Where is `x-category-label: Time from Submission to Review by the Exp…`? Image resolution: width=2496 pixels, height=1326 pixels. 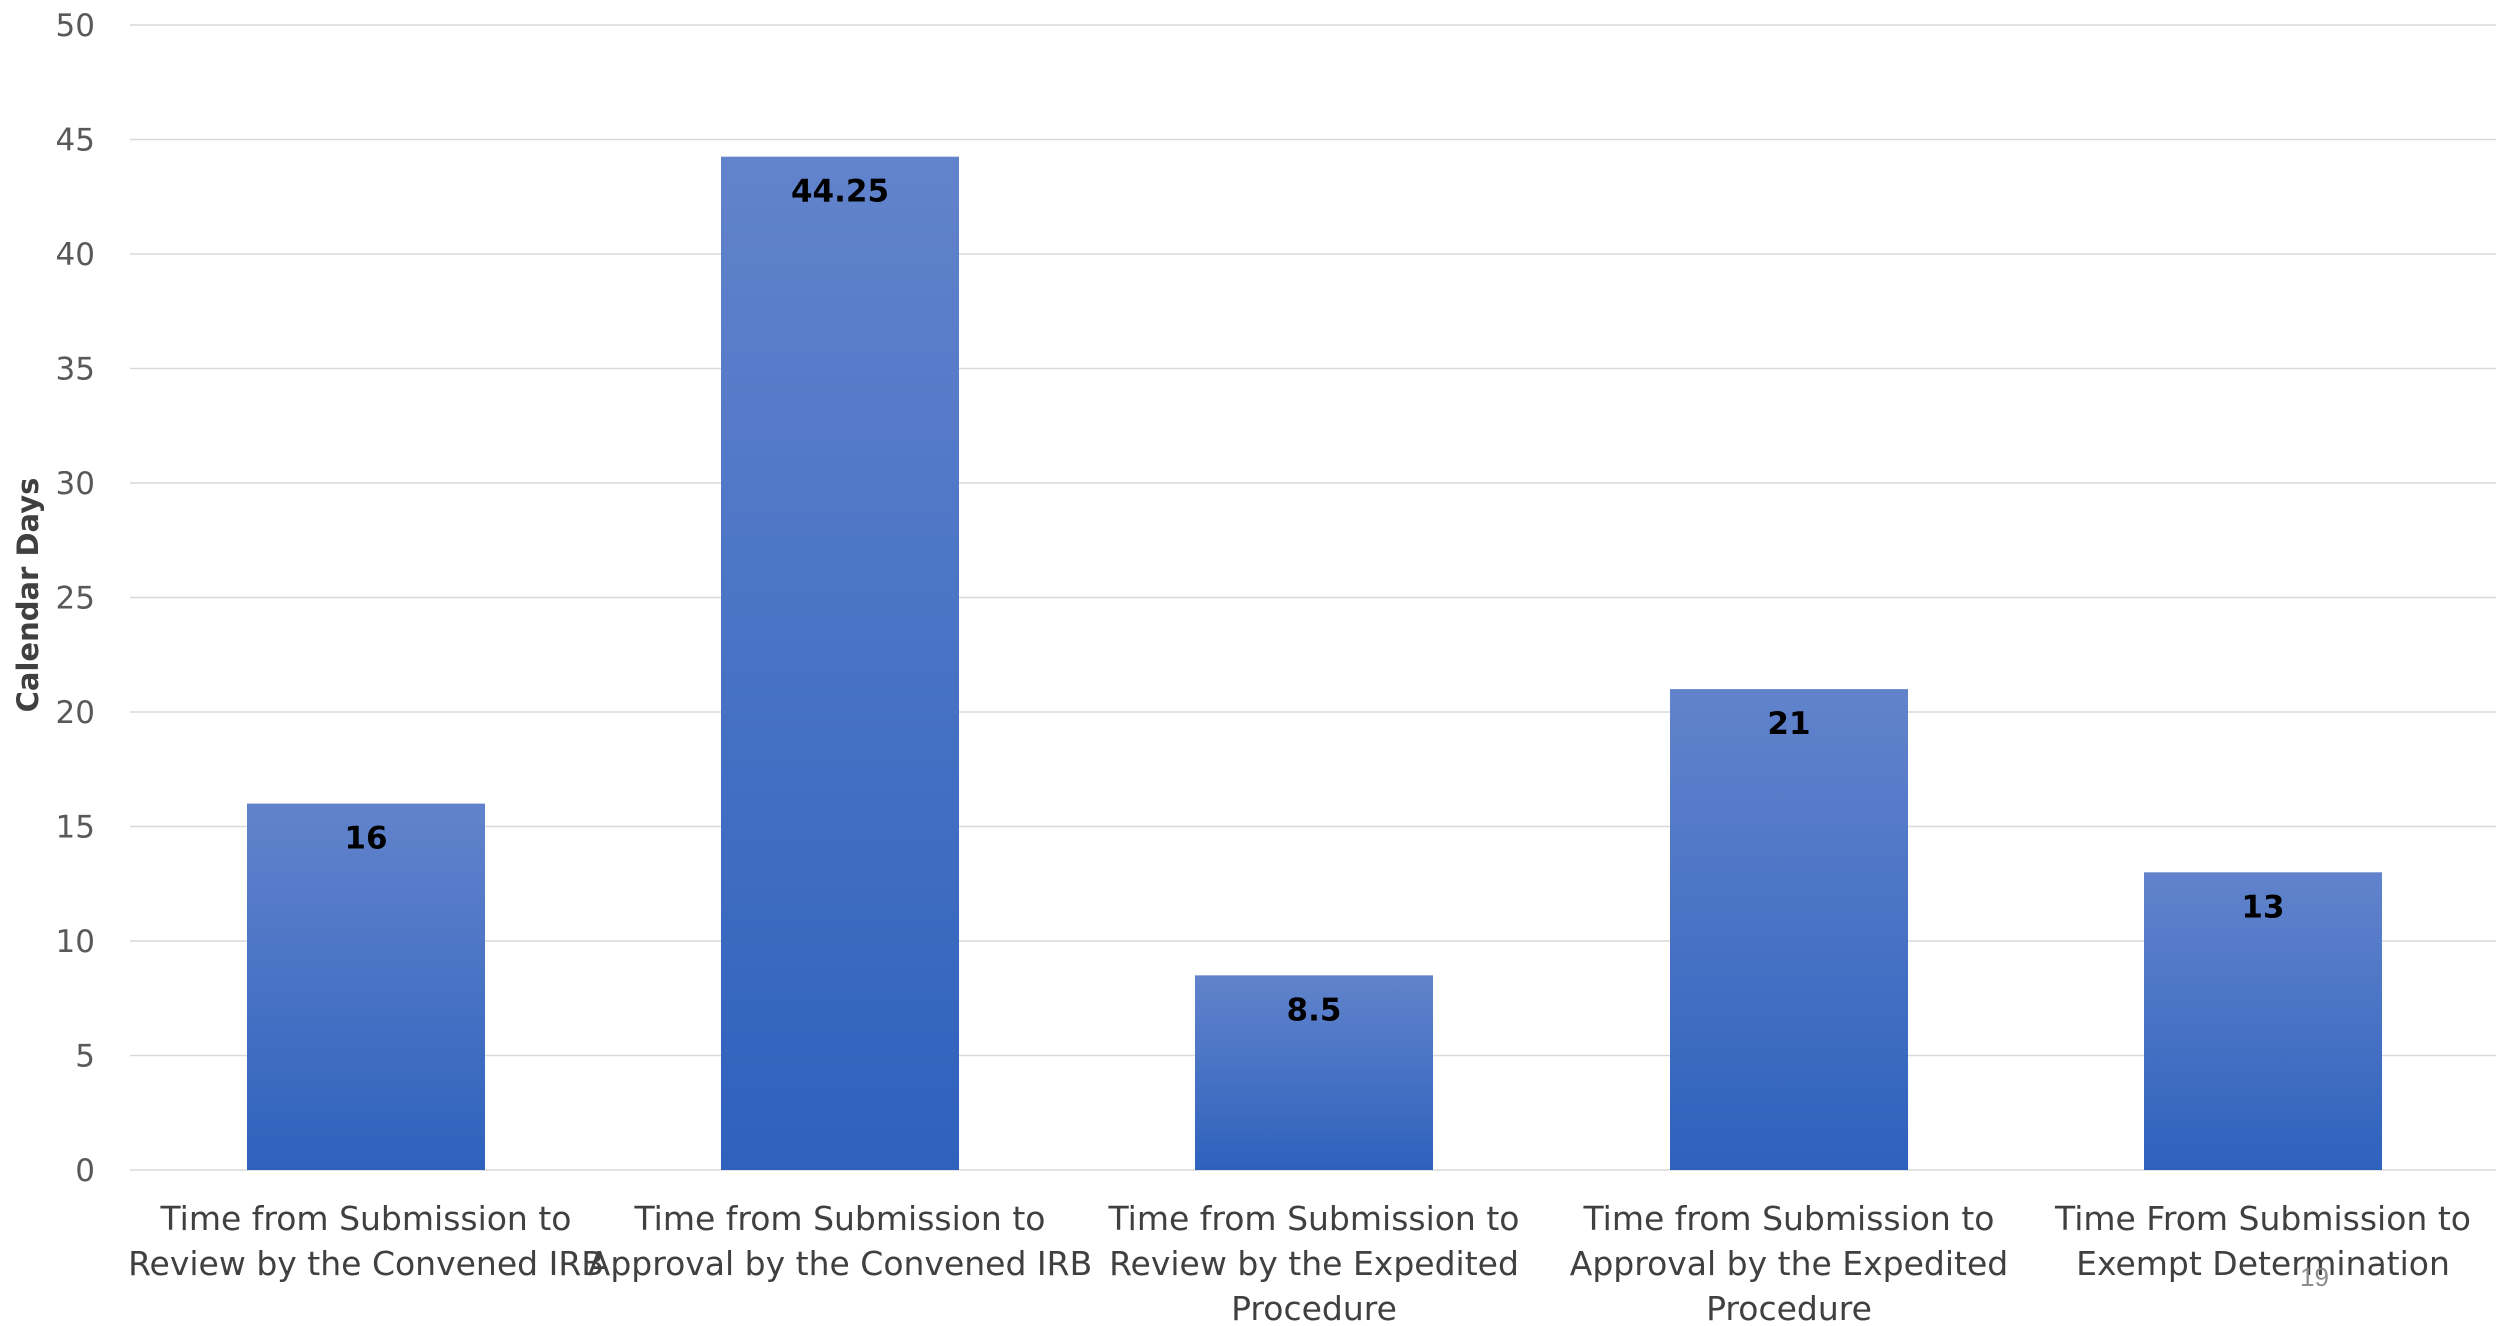
x-category-label: Time from Submission to Review by the Exp… is located at coordinates (1314, 1262).